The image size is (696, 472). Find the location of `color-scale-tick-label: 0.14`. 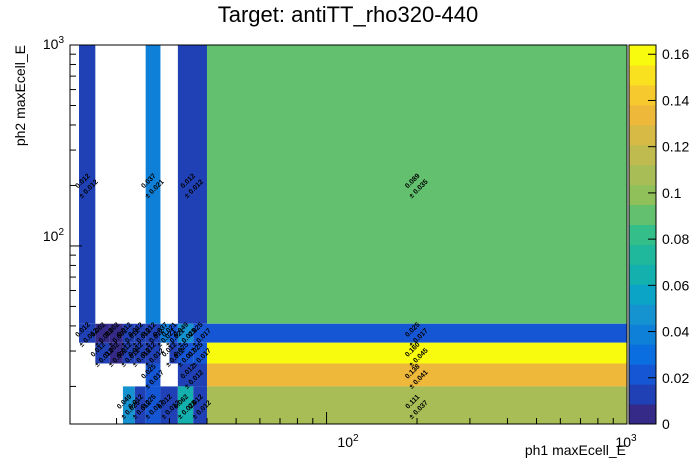

color-scale-tick-label: 0.14 is located at coordinates (675, 100).